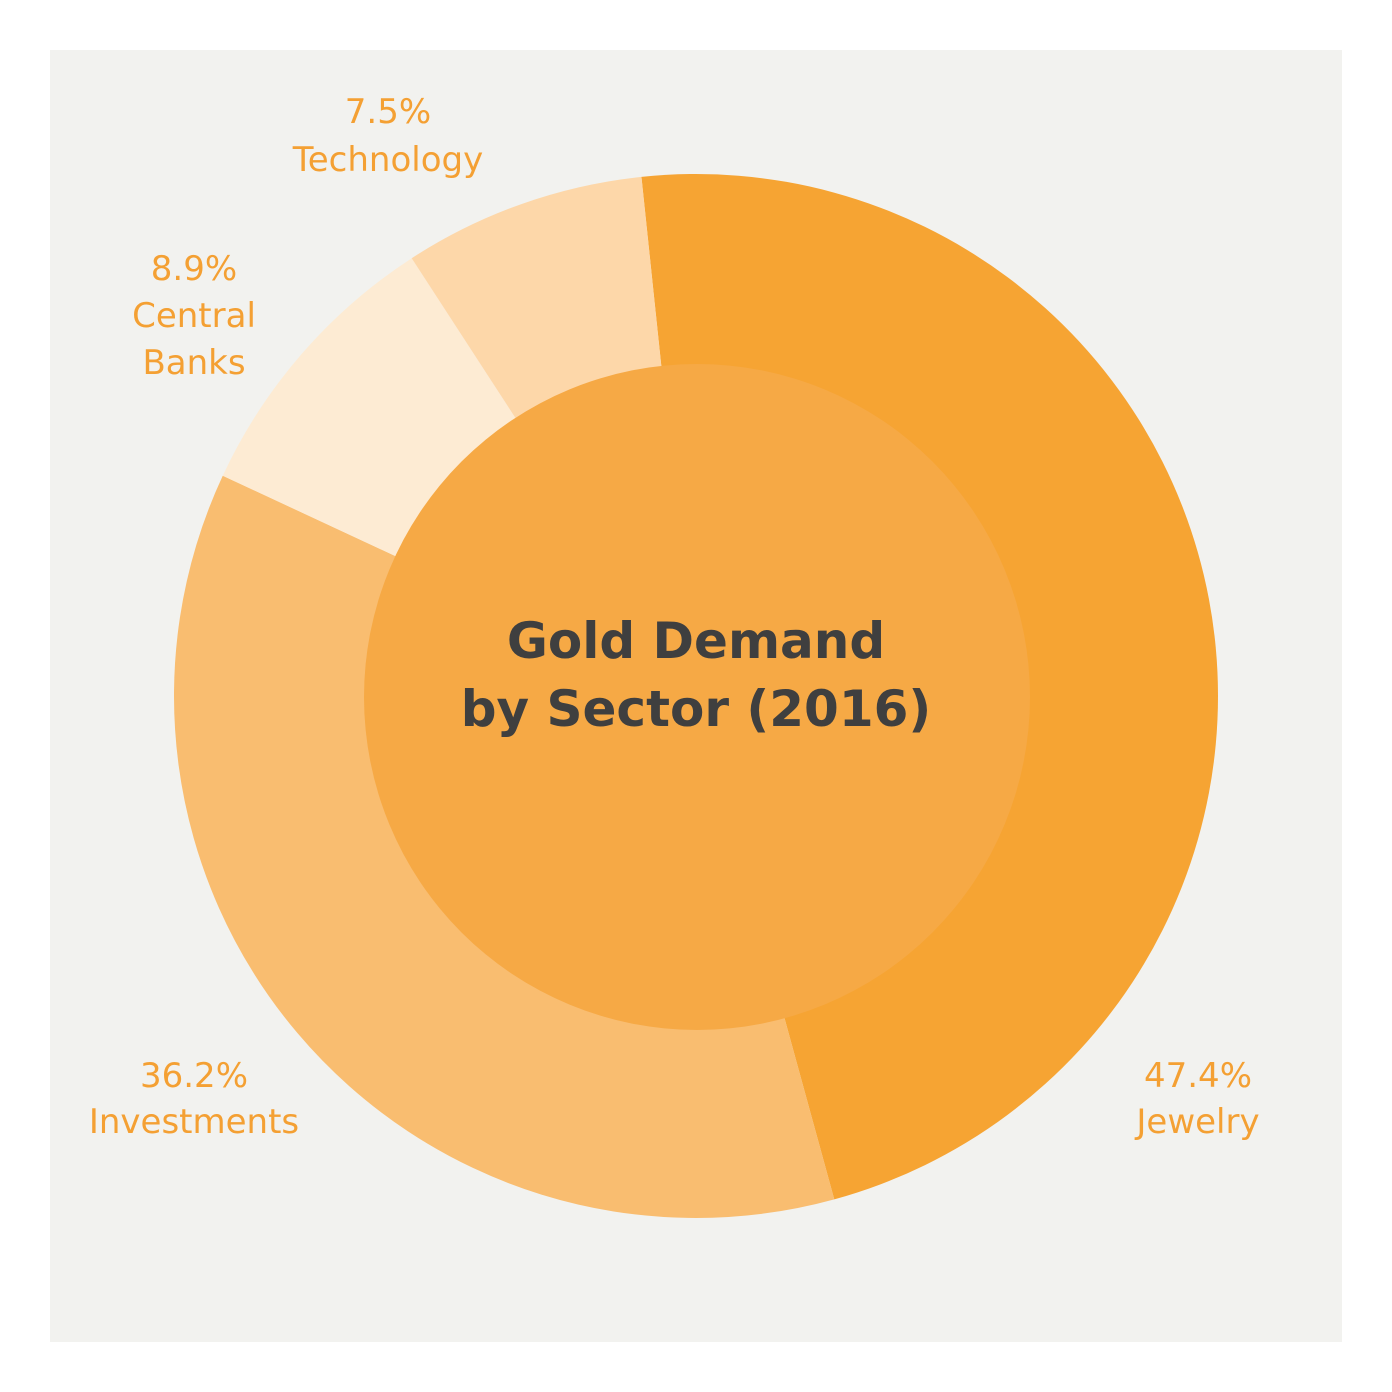 The image size is (1392, 1392). What do you see at coordinates (194, 1076) in the screenshot?
I see `investments-value-label: 36.2%` at bounding box center [194, 1076].